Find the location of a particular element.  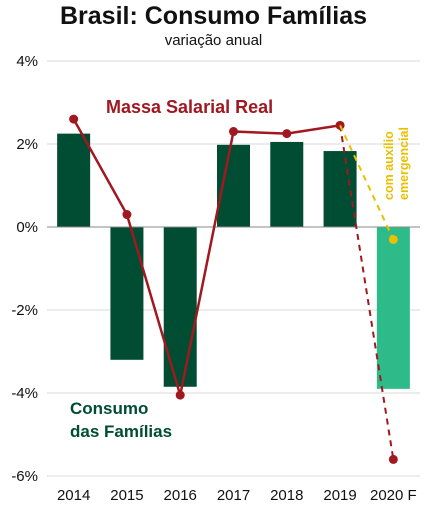

consumption-series-label-line2: das Famílias is located at coordinates (121, 431).